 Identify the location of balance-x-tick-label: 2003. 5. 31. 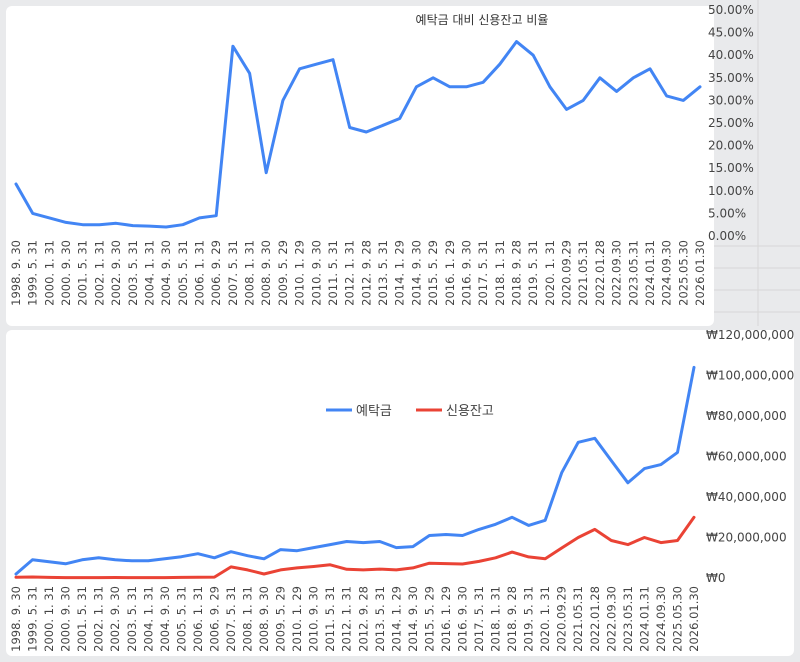
(132, 619).